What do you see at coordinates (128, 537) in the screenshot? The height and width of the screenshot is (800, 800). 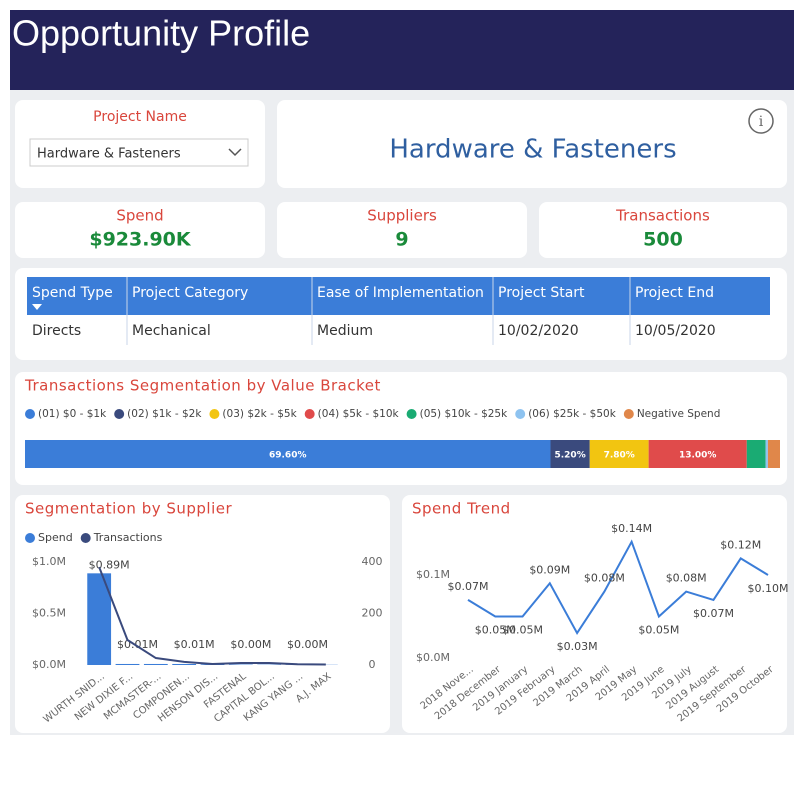 I see `legend-label: Transactions` at bounding box center [128, 537].